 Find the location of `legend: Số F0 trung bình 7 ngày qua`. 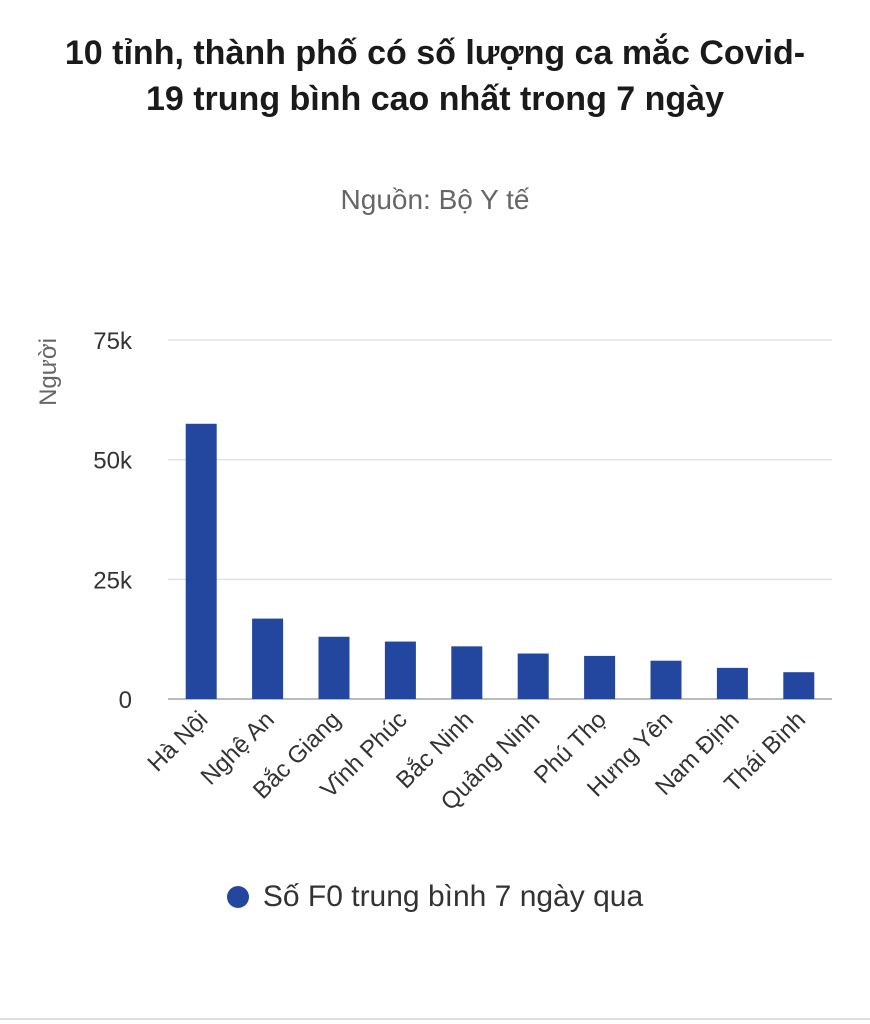

legend: Số F0 trung bình 7 ngày qua is located at coordinates (435, 897).